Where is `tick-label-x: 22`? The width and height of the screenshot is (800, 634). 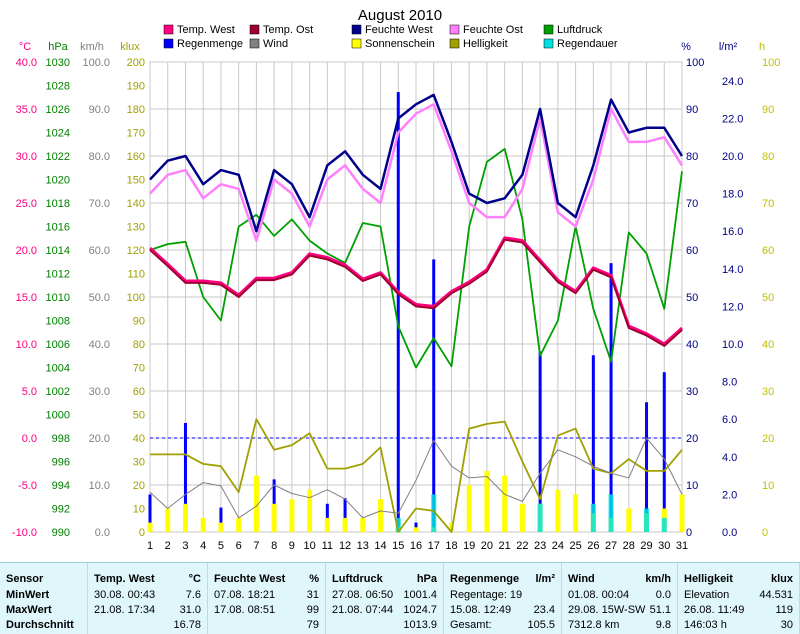
tick-label-x: 22 is located at coordinates (522, 546).